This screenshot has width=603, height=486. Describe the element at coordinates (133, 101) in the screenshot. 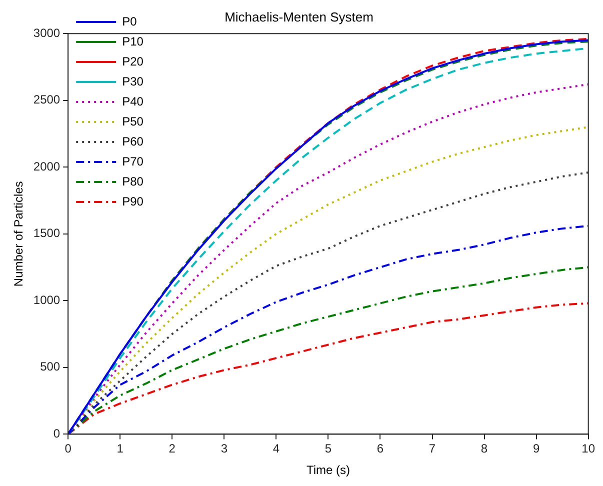

I see `legend-label: P40` at that location.